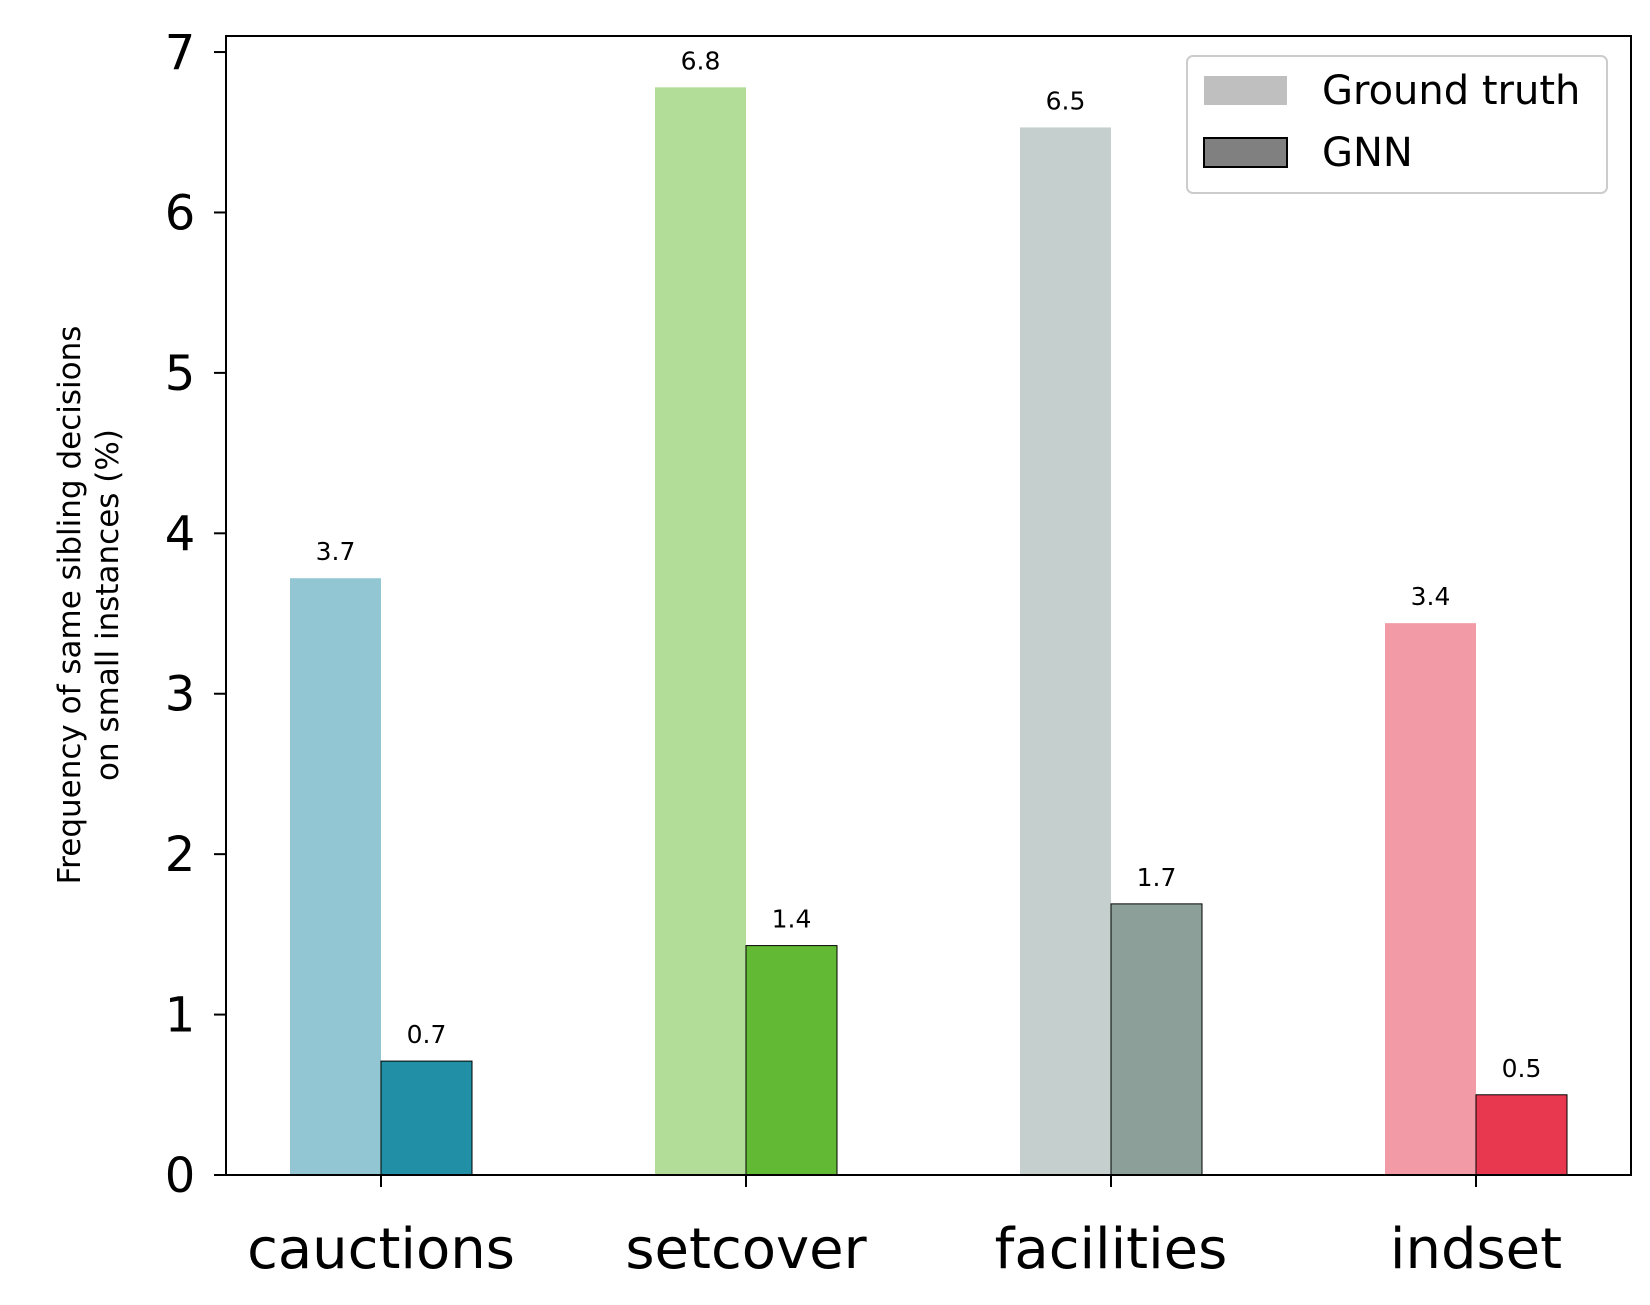  I want to click on x-tick-label-indset: indset, so click(1476, 1249).